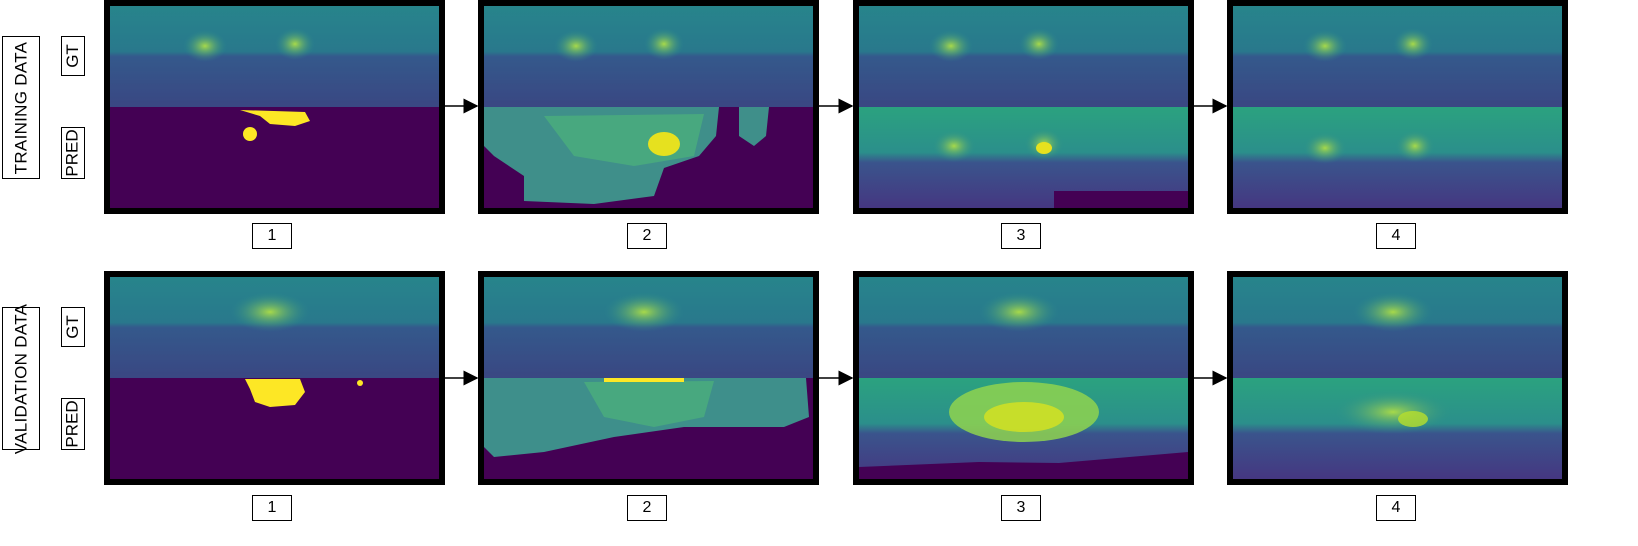  What do you see at coordinates (1021, 236) in the screenshot?
I see `training-step-3: 3` at bounding box center [1021, 236].